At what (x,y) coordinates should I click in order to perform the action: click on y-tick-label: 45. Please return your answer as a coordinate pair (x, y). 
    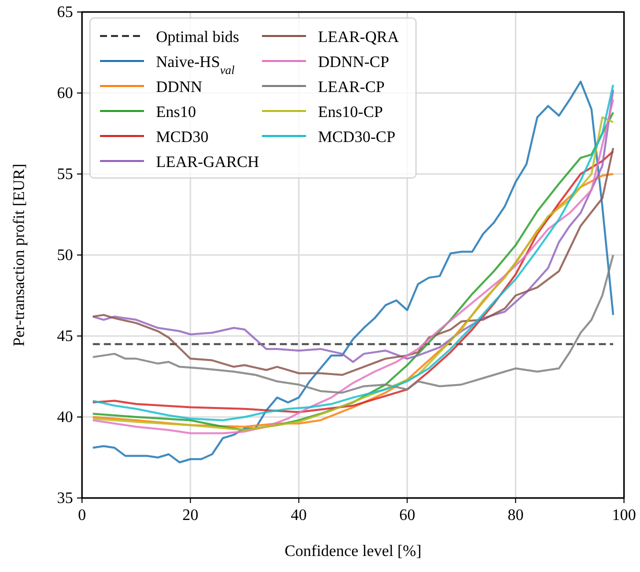
    Looking at the image, I should click on (65, 336).